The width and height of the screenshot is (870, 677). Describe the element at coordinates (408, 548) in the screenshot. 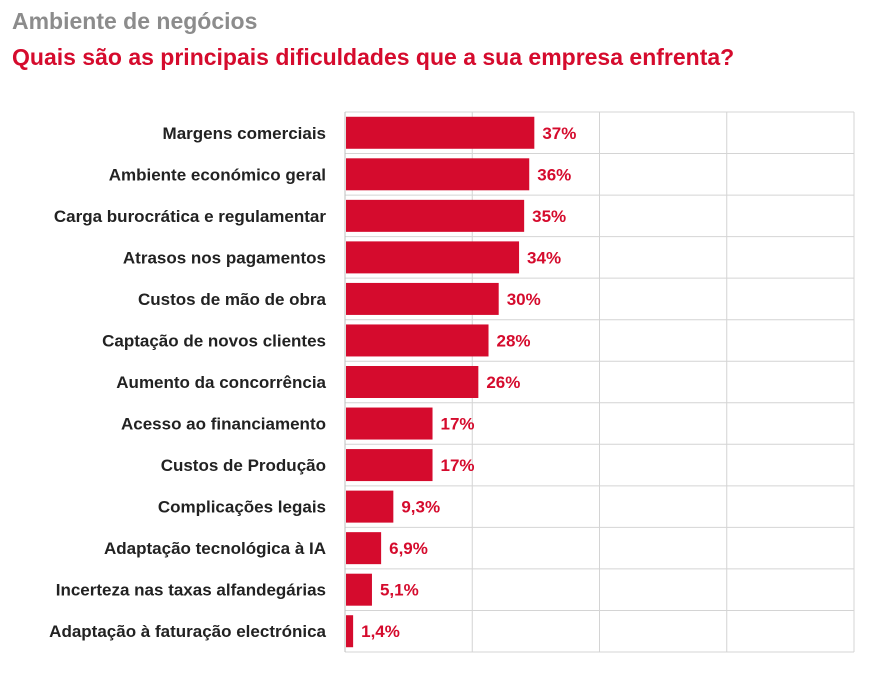

I see `value-label: 6,9%` at that location.